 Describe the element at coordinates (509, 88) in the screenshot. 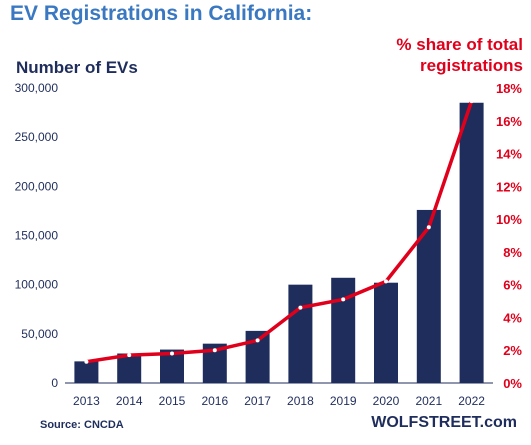

I see `right-tick-label: 18%` at that location.